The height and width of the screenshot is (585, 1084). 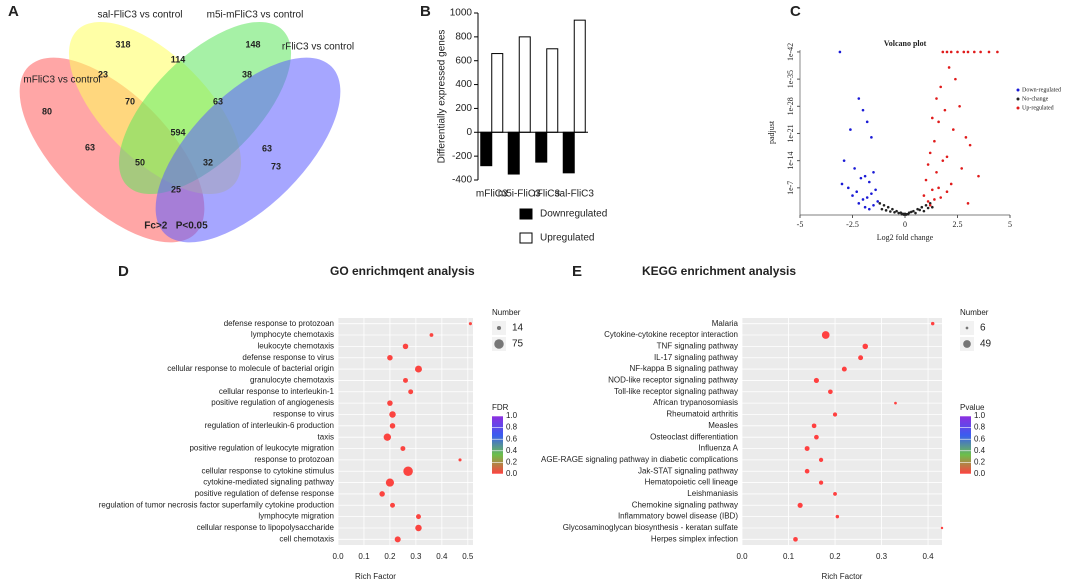 I want to click on y-tick-label: 1e-7, so click(x=790, y=188).